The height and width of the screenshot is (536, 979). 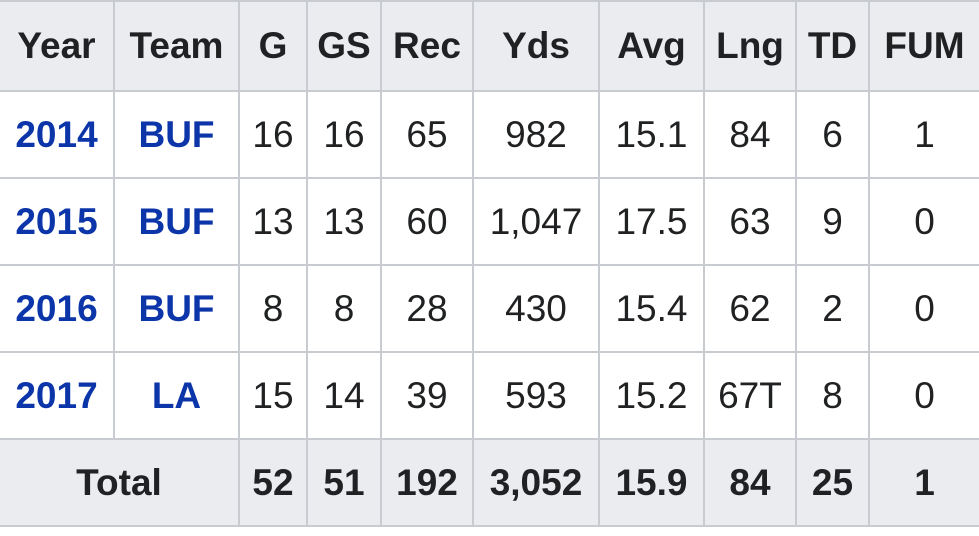 I want to click on header-cell: Yds, so click(x=536, y=46).